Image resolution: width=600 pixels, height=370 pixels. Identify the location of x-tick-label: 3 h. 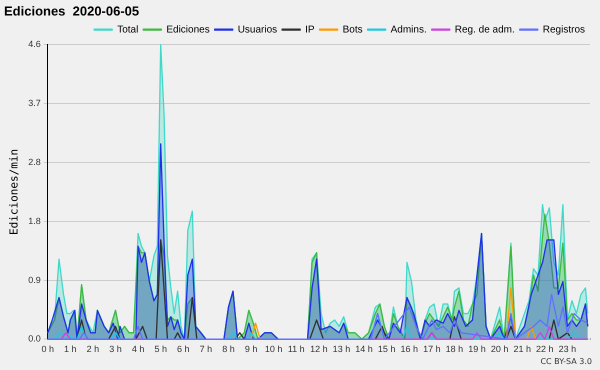
(115, 349).